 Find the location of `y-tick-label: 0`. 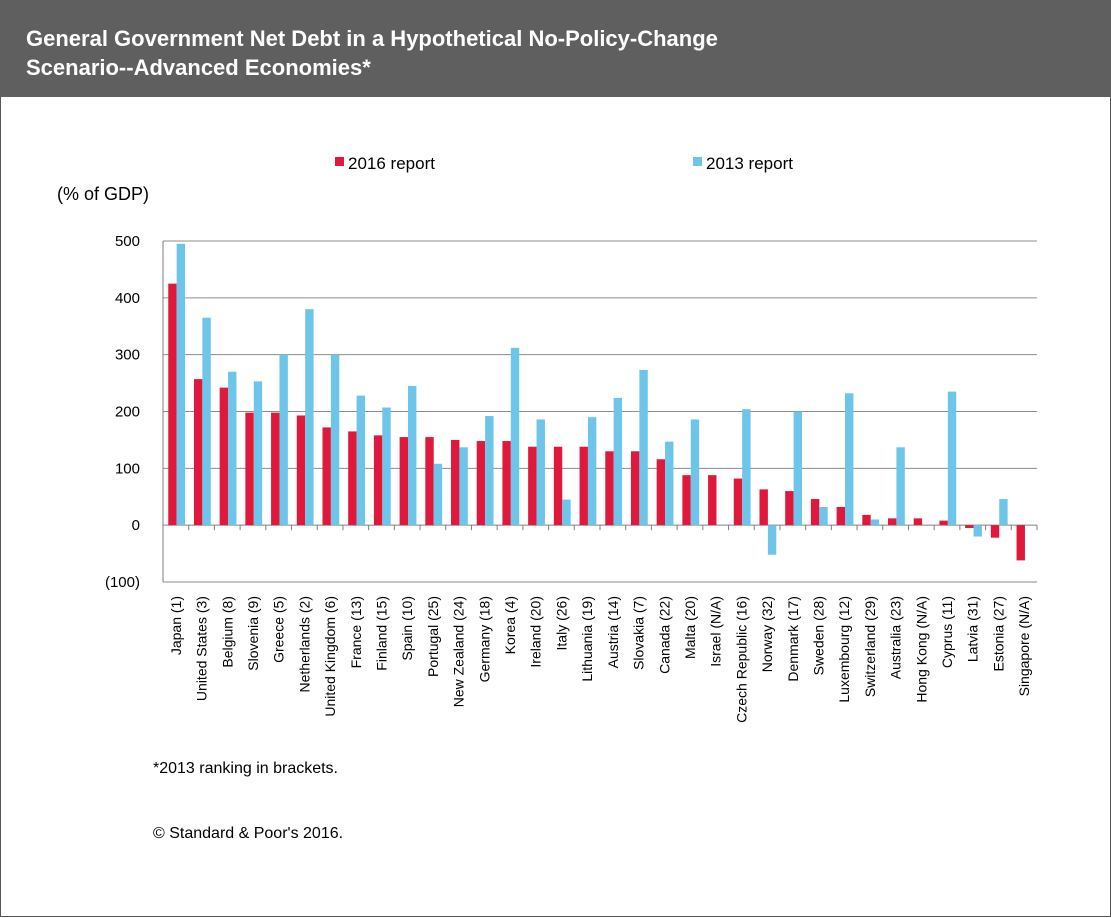

y-tick-label: 0 is located at coordinates (136, 525).